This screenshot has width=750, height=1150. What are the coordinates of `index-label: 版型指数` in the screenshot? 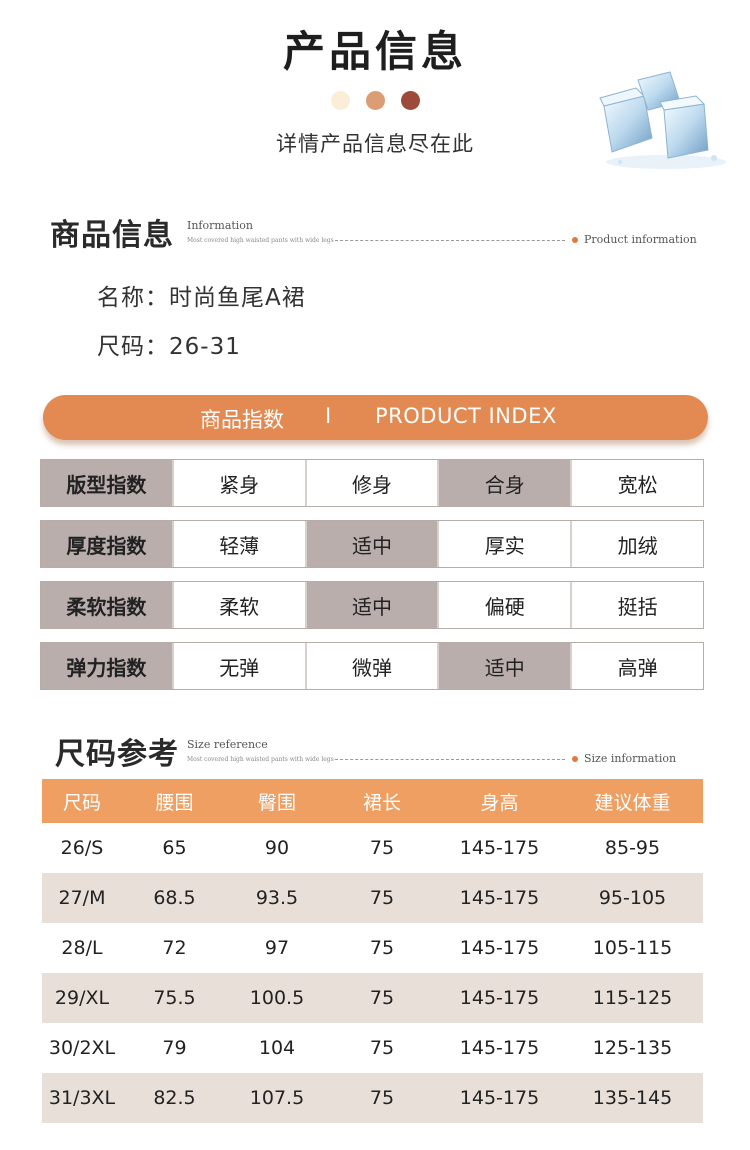 It's located at (106, 483).